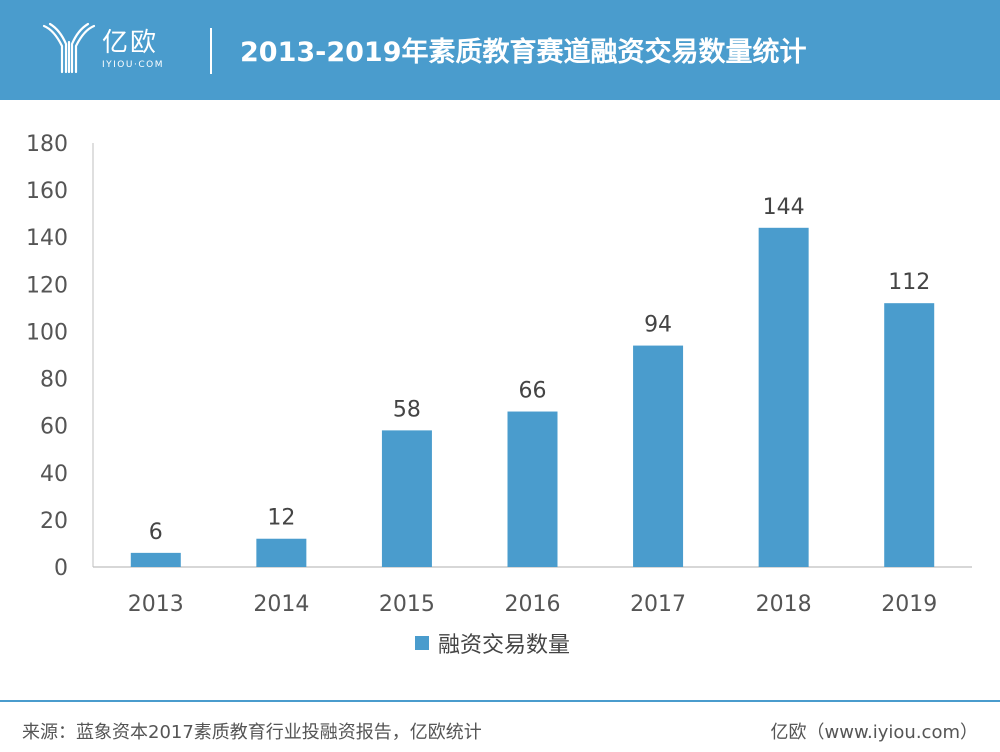 The image size is (1000, 752). What do you see at coordinates (54, 427) in the screenshot?
I see `y-tick-label: 60` at bounding box center [54, 427].